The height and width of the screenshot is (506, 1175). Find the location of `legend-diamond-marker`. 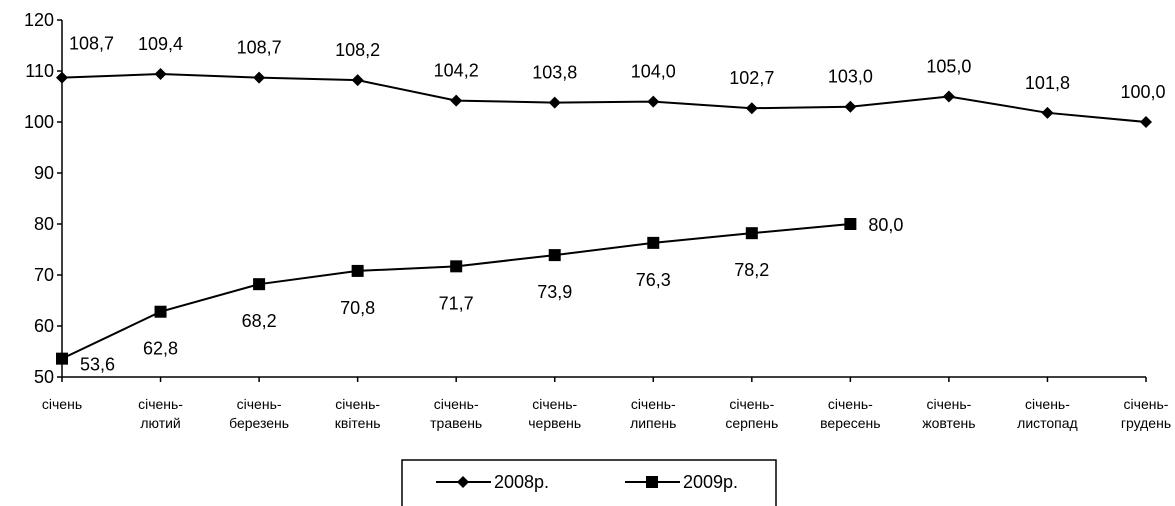

legend-diamond-marker is located at coordinates (463, 482).